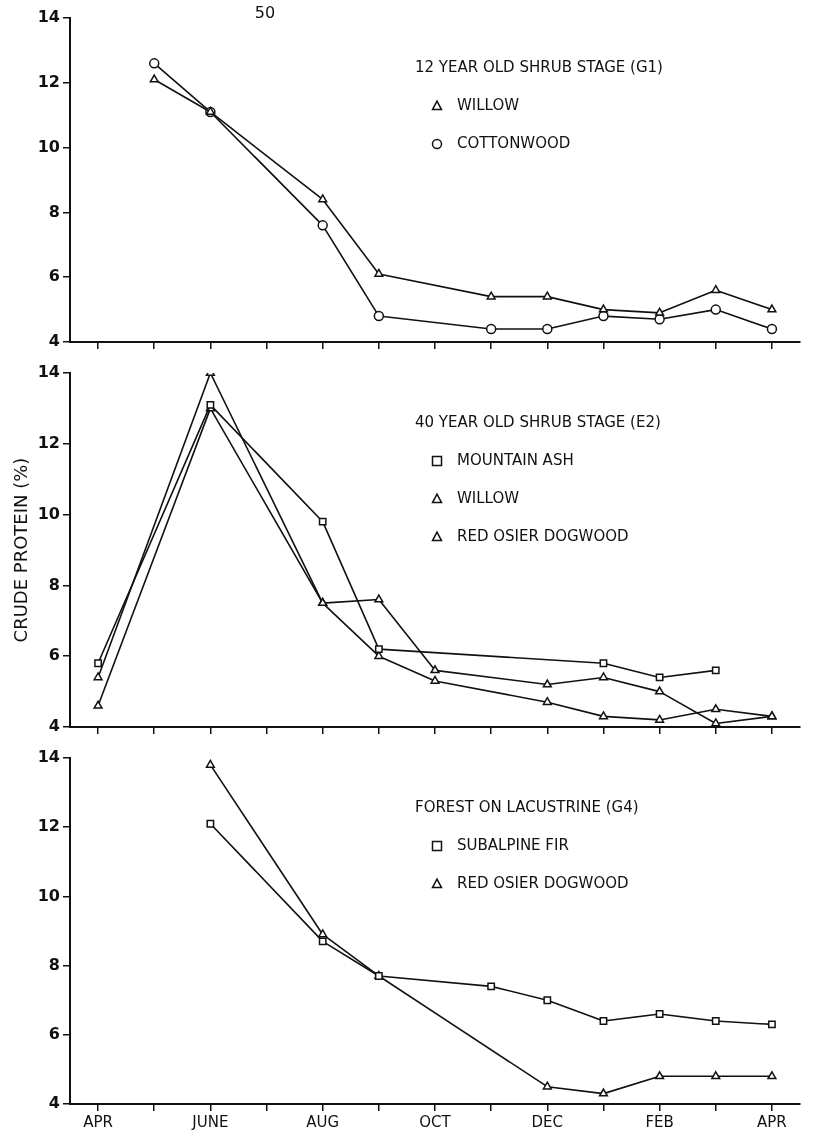  Describe the element at coordinates (539, 66) in the screenshot. I see `legend-title: 12 YEAR OLD SHRUB STAGE (G1)` at that location.